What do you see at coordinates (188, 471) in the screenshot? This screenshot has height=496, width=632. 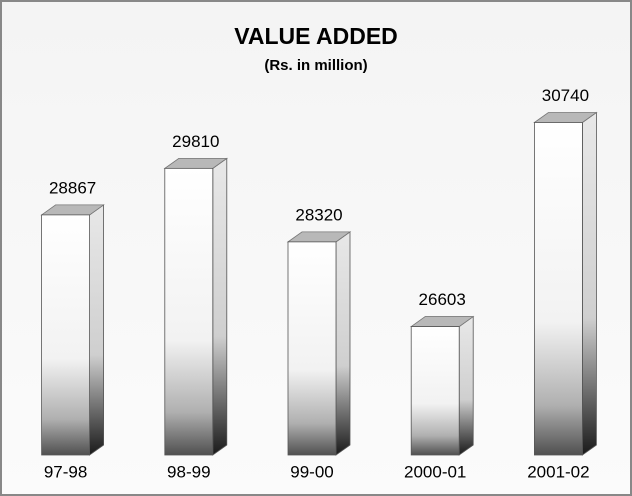 I see `x-tick-label: 98-99` at bounding box center [188, 471].